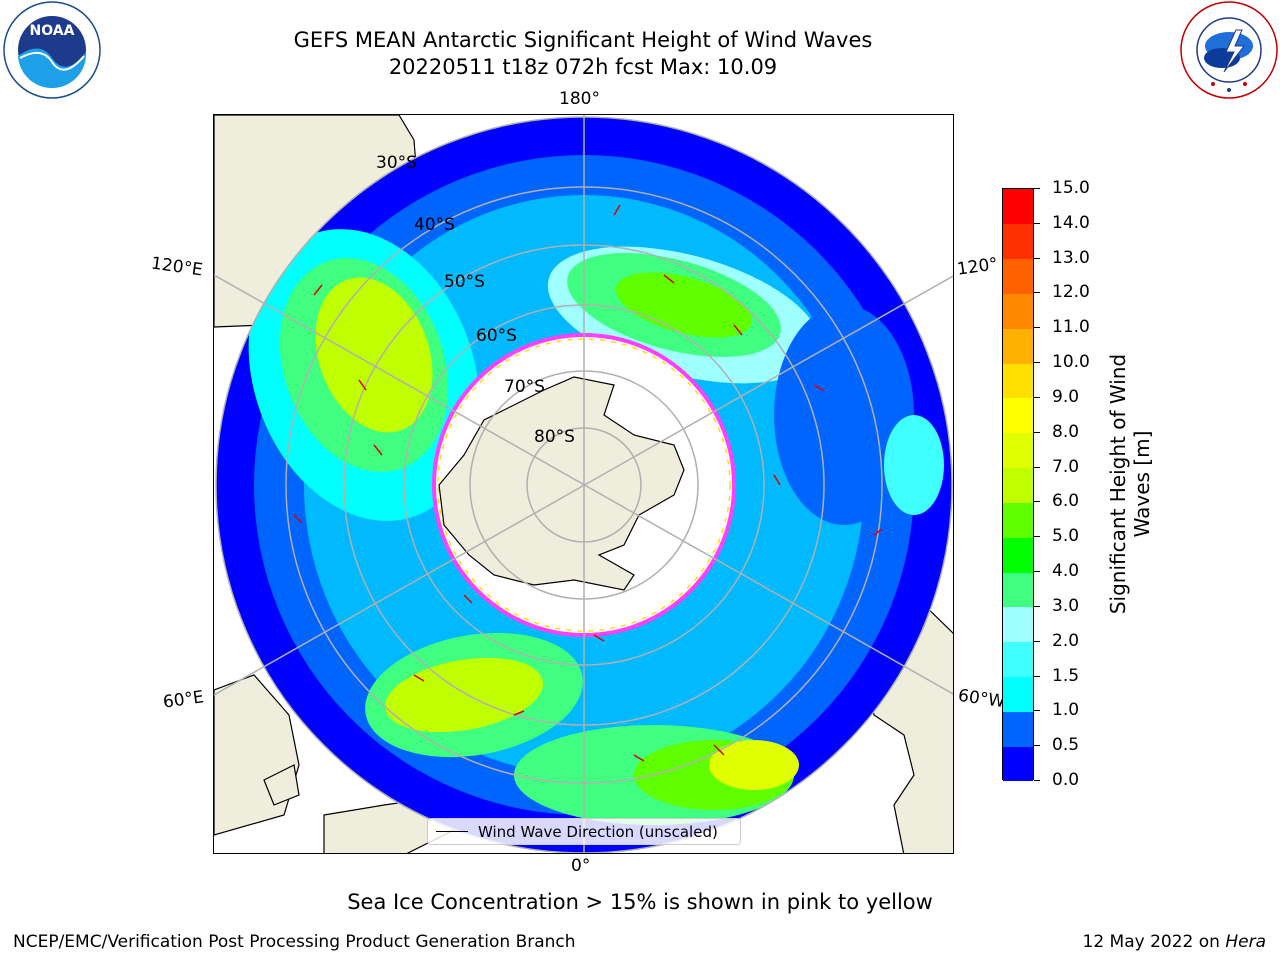 This screenshot has height=960, width=1280. I want to click on colorbar-tick-label: 2.0, so click(1066, 640).